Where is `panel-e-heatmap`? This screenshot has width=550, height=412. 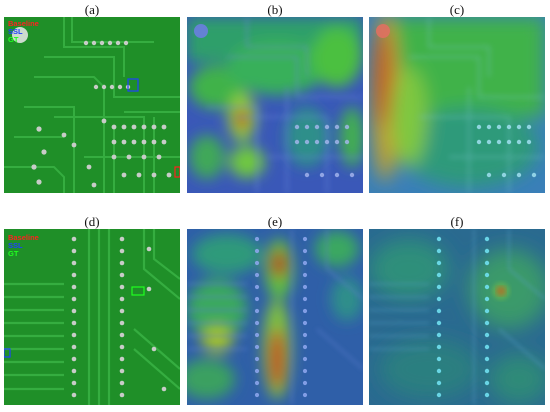
panel-e-heatmap is located at coordinates (275, 317).